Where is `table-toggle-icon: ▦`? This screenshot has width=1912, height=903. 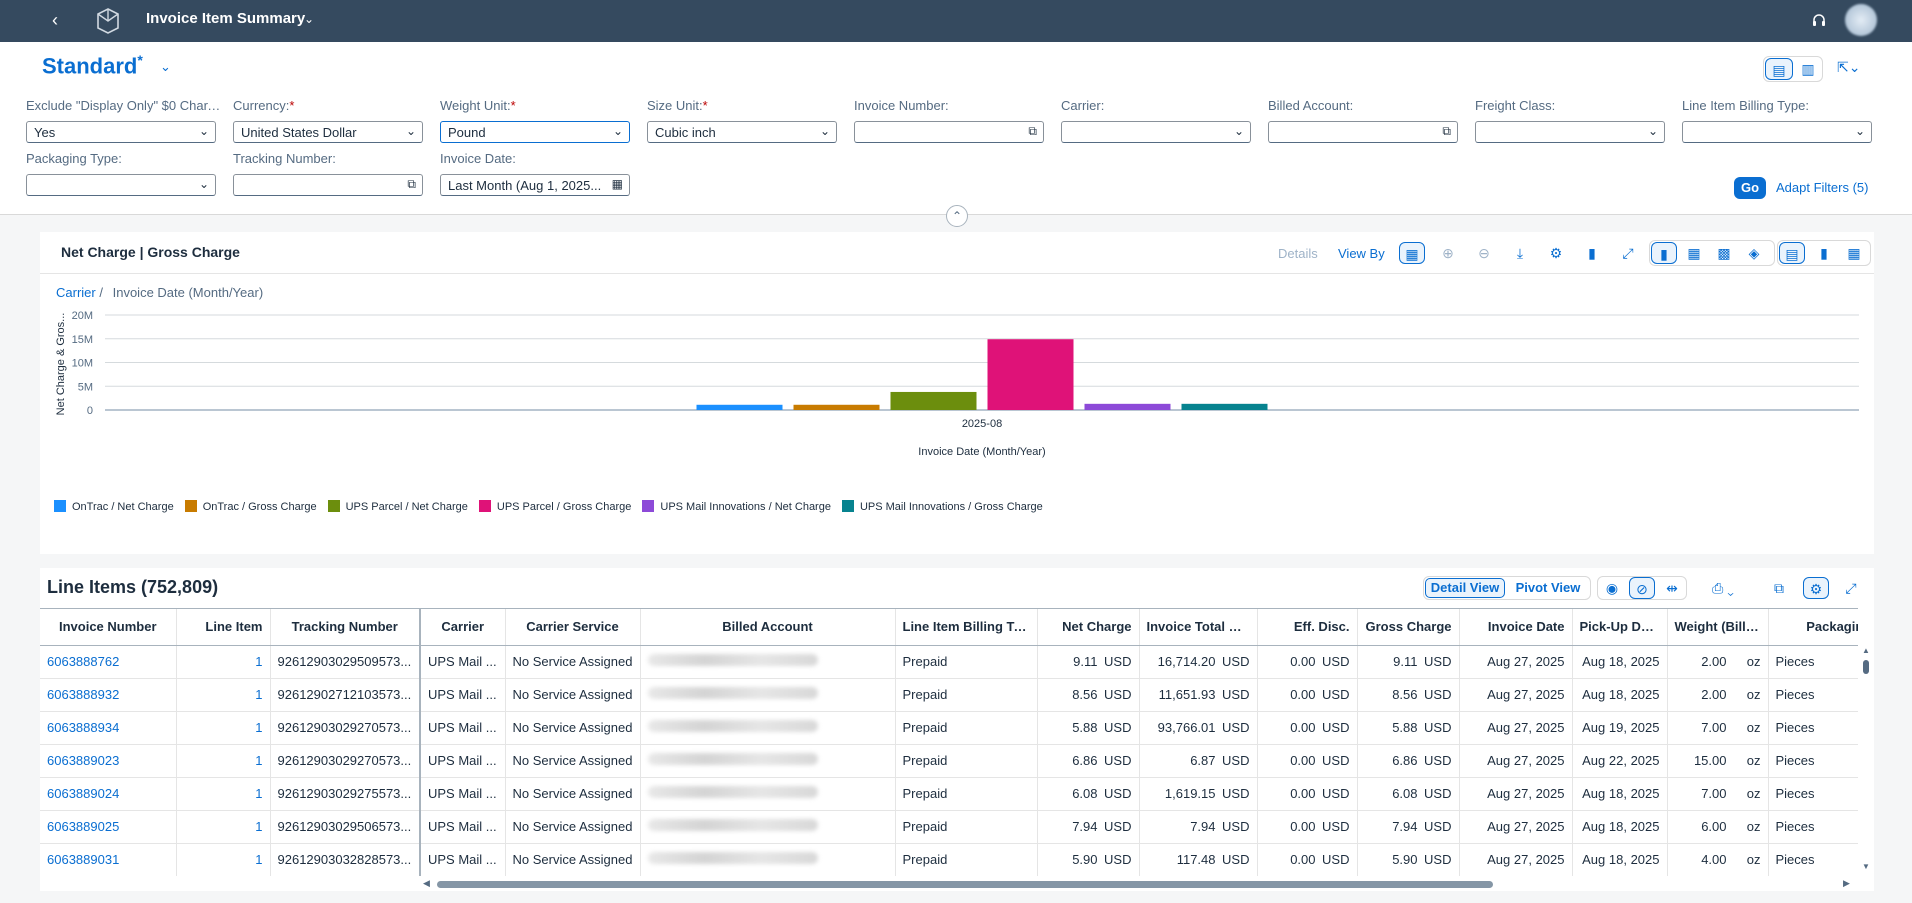 table-toggle-icon: ▦ is located at coordinates (1412, 253).